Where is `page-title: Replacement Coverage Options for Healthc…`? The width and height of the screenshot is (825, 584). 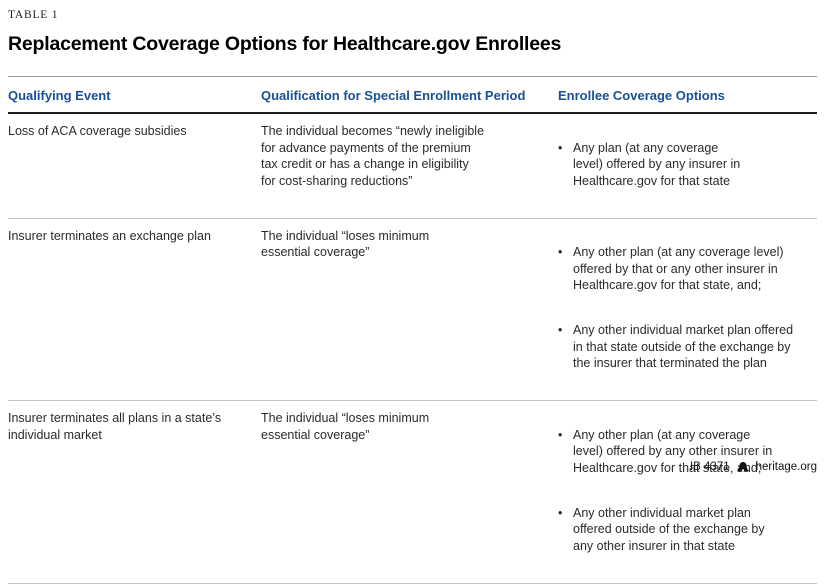
page-title: Replacement Coverage Options for Healthc… is located at coordinates (285, 44).